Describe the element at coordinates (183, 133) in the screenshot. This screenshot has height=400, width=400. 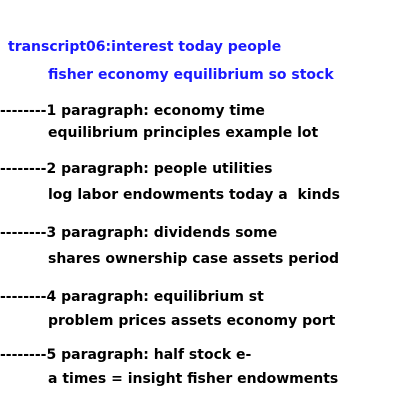
I see `paragraph-1-body: equilibrium principles example lot` at that location.